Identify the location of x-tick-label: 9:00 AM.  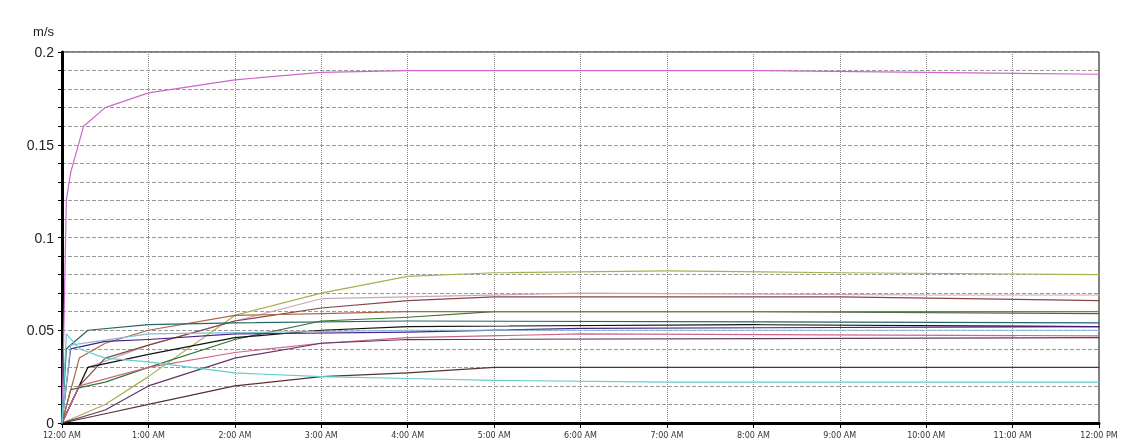
(840, 435).